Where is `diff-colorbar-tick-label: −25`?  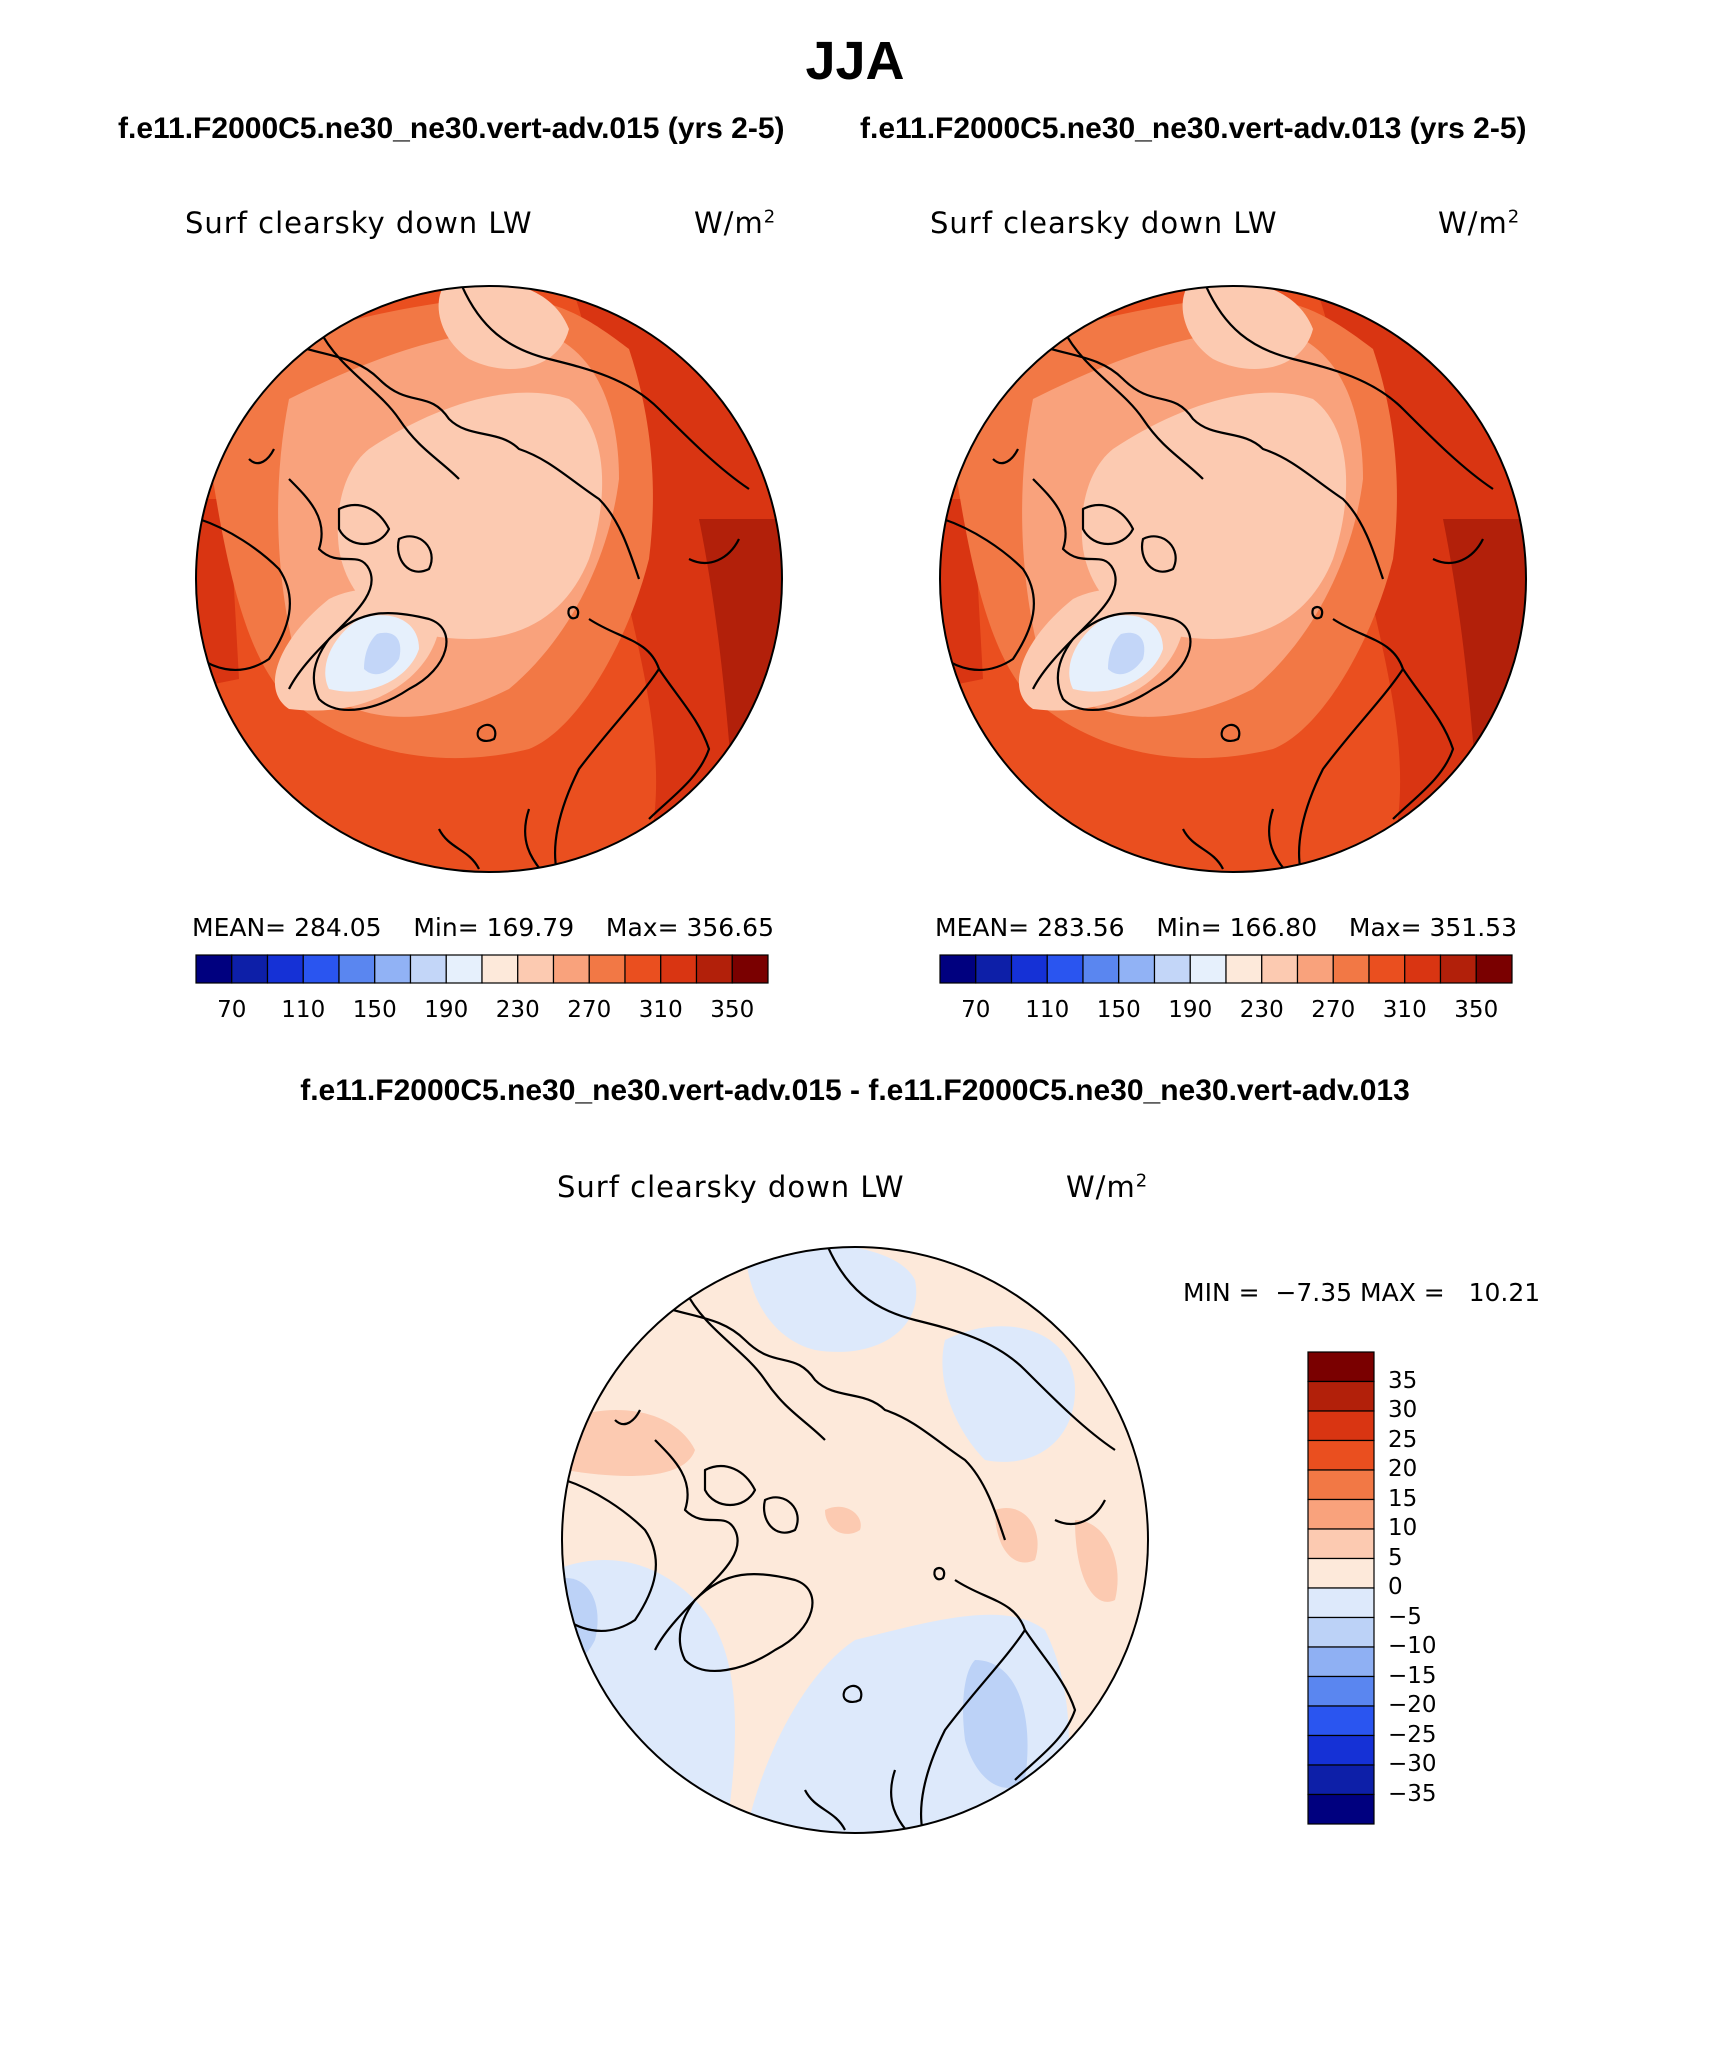
diff-colorbar-tick-label: −25 is located at coordinates (1412, 1734).